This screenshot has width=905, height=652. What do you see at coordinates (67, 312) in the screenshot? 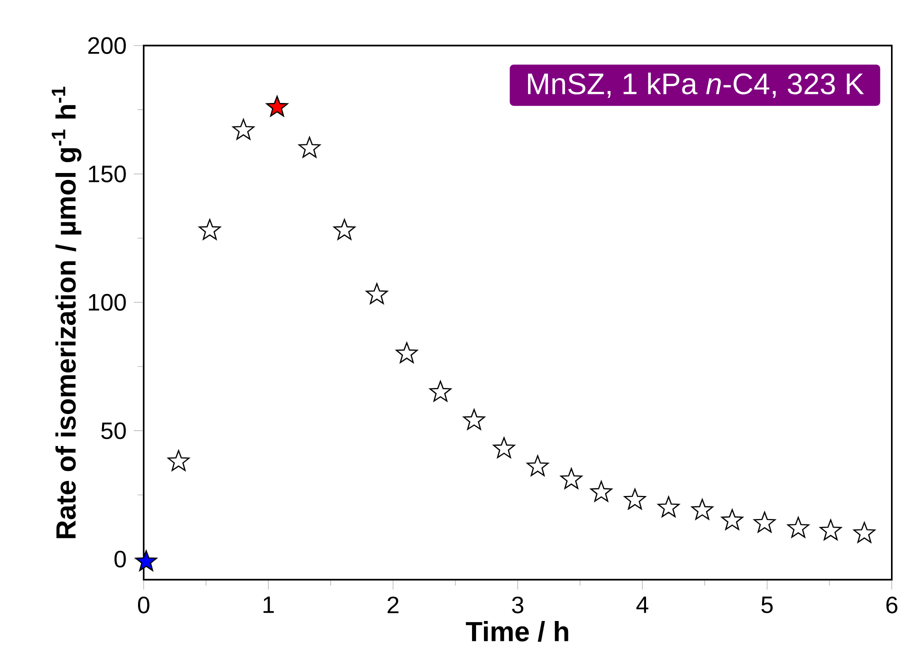
I see `y-axis-title: Rate of isomerization / µmol g$^{-1}$ h$^{-1}$` at bounding box center [67, 312].